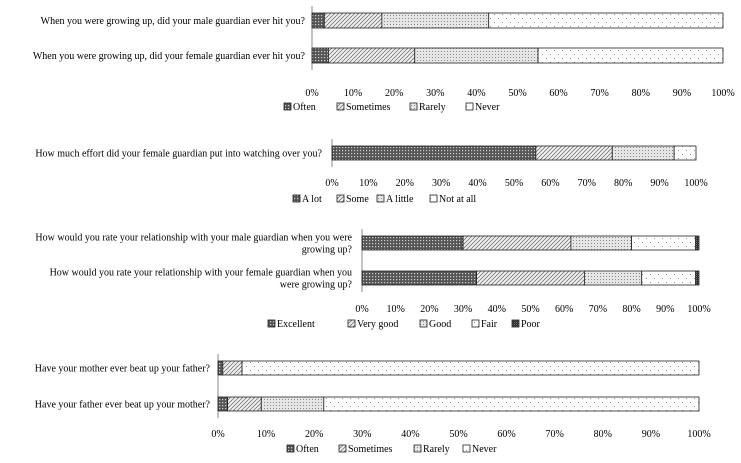 This screenshot has width=741, height=463. What do you see at coordinates (357, 199) in the screenshot?
I see `legend-label: Some` at bounding box center [357, 199].